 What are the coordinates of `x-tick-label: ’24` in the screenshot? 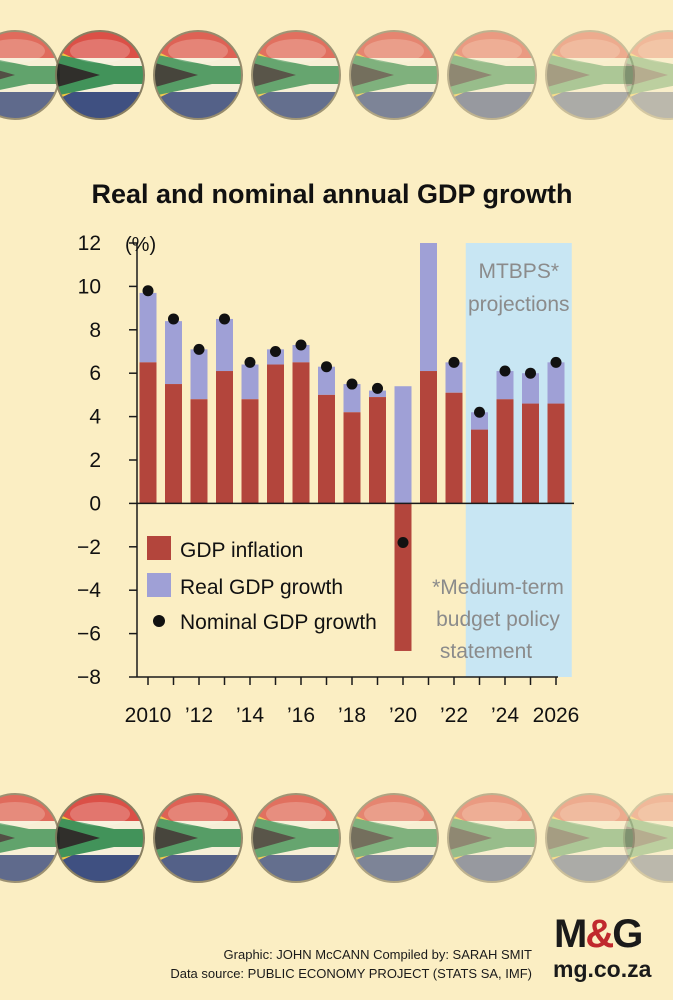 It's located at (505, 715).